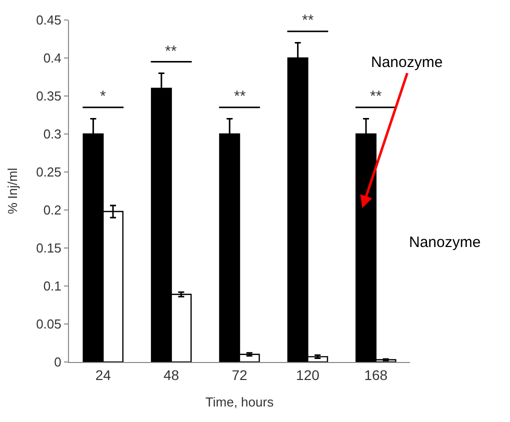 This screenshot has height=422, width=510. Describe the element at coordinates (376, 374) in the screenshot. I see `x-tick-label: 168` at that location.